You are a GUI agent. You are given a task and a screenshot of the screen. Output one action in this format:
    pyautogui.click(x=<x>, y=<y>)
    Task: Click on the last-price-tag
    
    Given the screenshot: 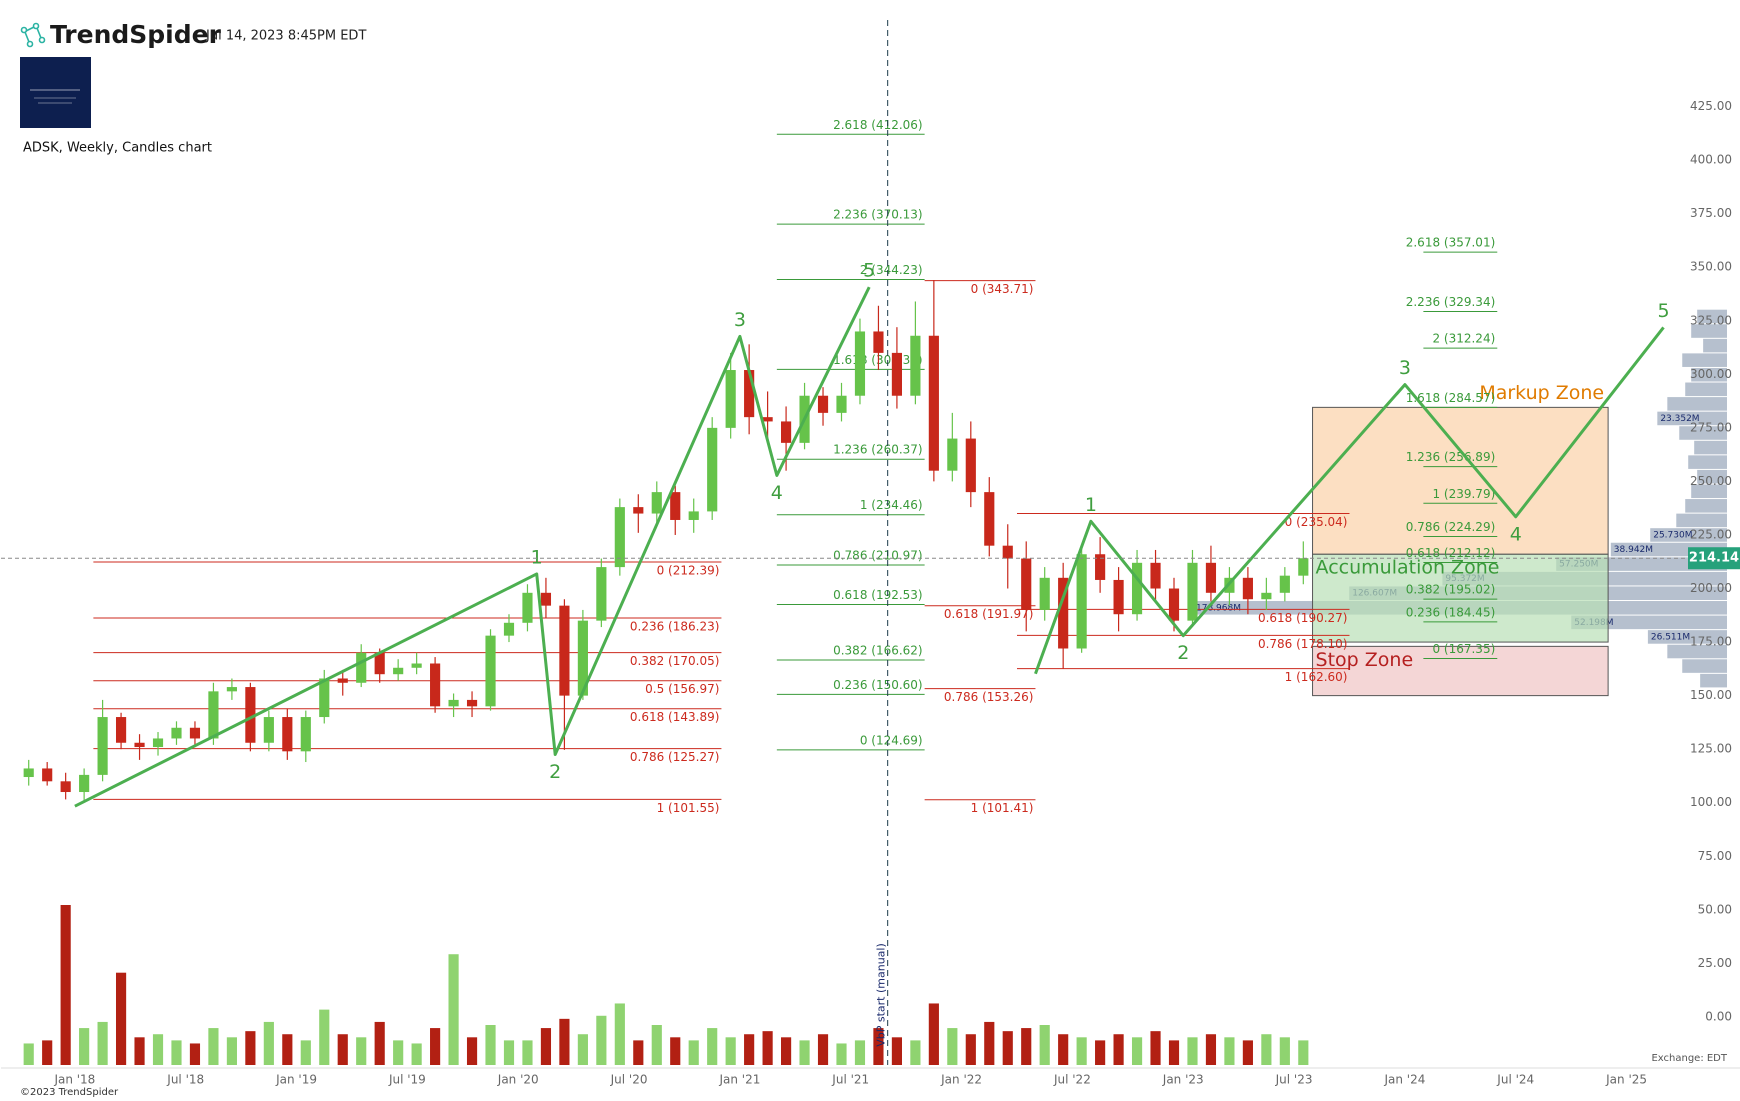 What is the action you would take?
    pyautogui.click(x=1714, y=558)
    